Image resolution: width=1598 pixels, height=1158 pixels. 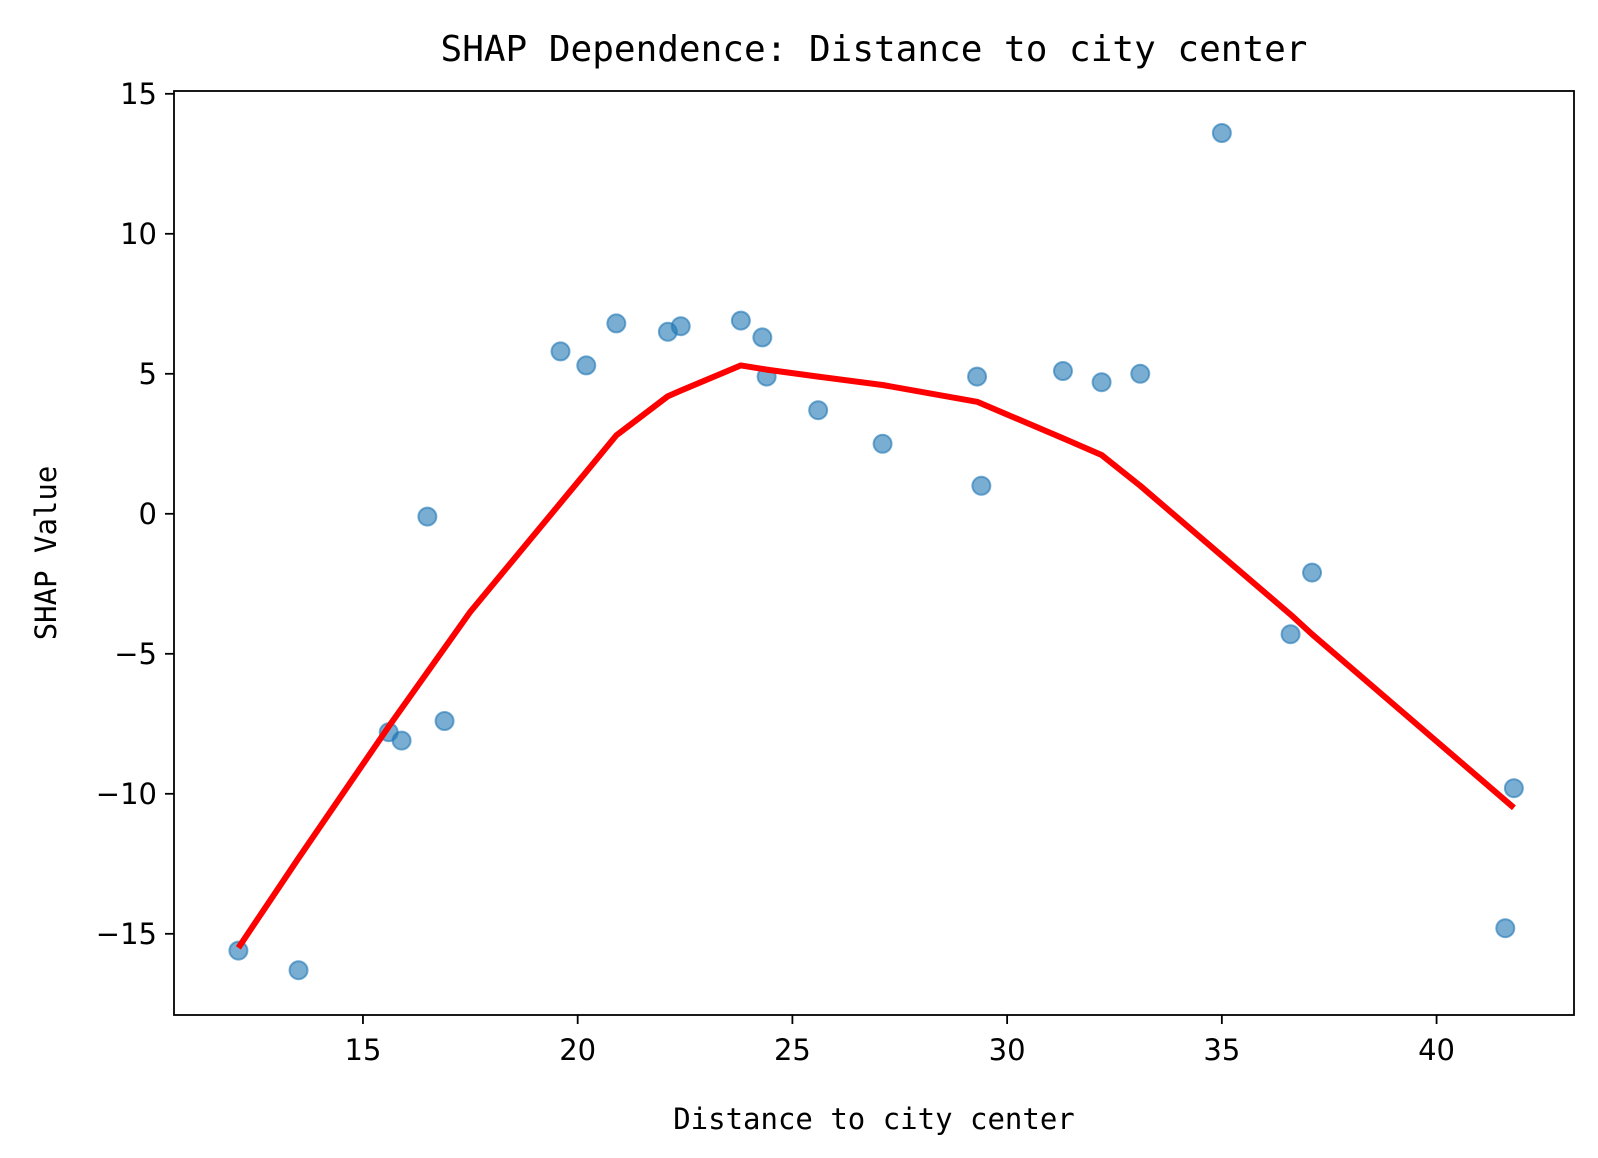 What do you see at coordinates (1007, 1050) in the screenshot?
I see `x-tick-label: 30` at bounding box center [1007, 1050].